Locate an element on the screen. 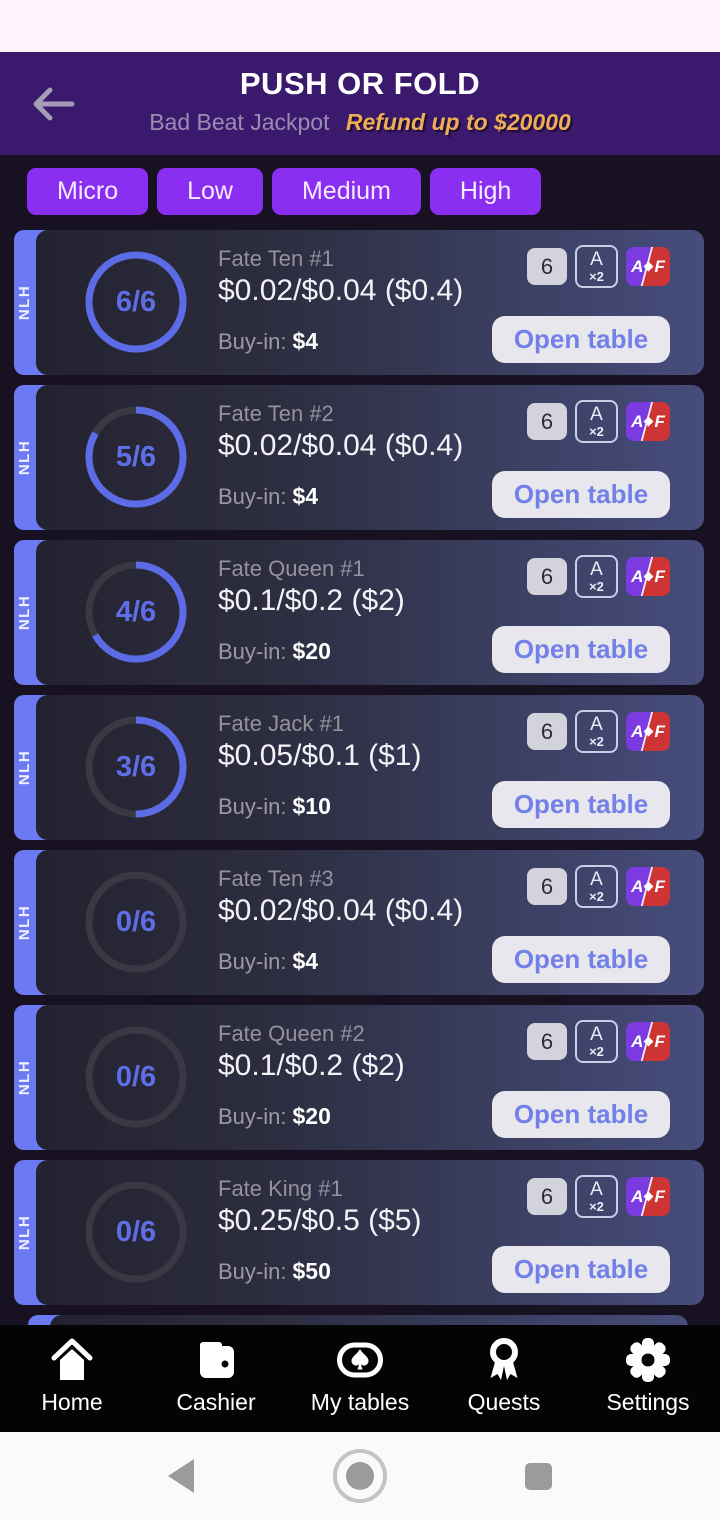 The width and height of the screenshot is (720, 1520). buyin-value: $4 is located at coordinates (305, 496).